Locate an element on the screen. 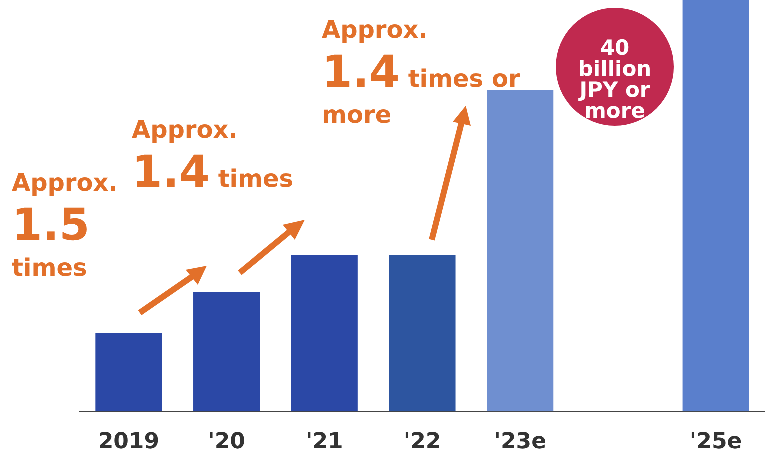  annotation: 40 billion JPY or more is located at coordinates (615, 79).